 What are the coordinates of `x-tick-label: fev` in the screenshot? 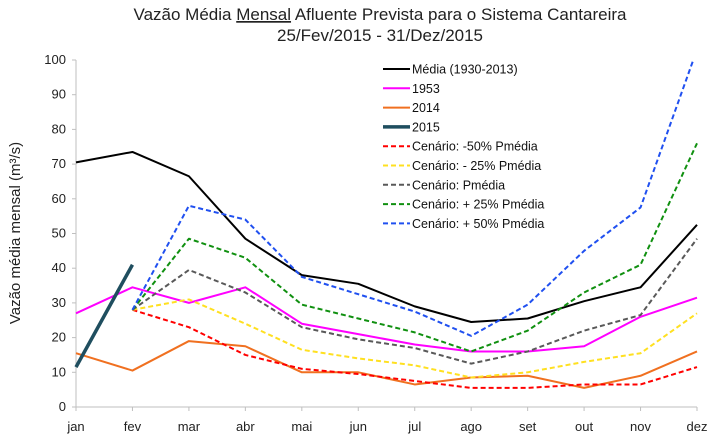 It's located at (133, 426).